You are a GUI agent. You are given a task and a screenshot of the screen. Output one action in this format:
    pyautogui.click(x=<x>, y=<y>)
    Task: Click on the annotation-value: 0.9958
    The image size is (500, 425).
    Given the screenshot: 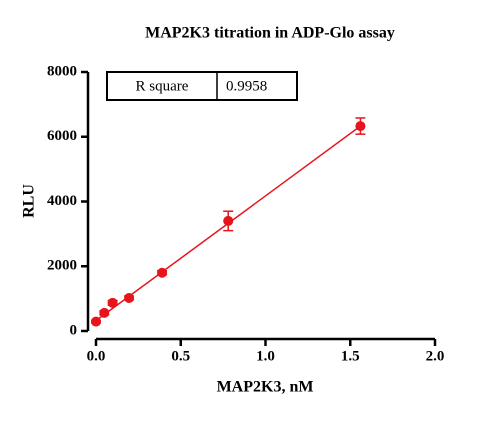 What is the action you would take?
    pyautogui.click(x=246, y=86)
    